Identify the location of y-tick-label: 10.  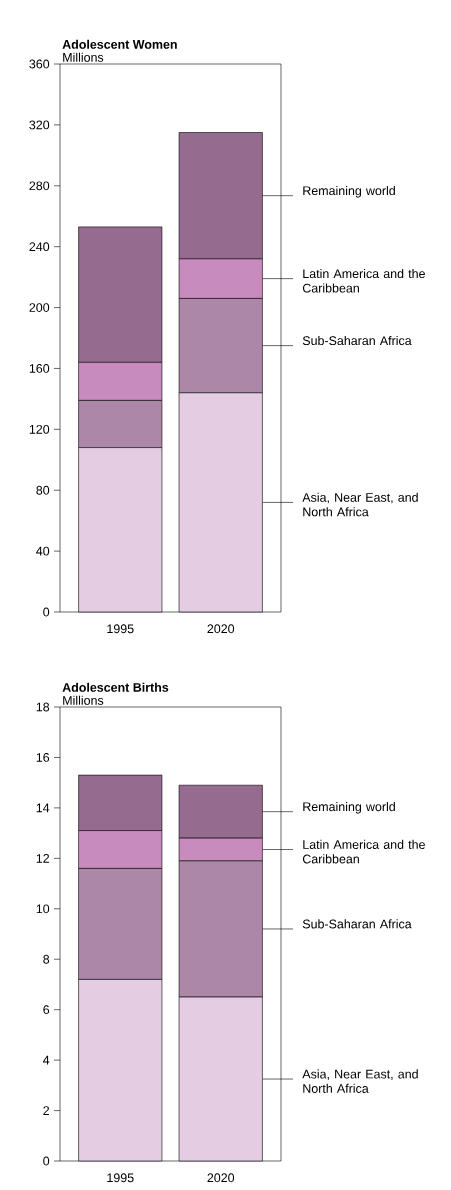
(43, 909).